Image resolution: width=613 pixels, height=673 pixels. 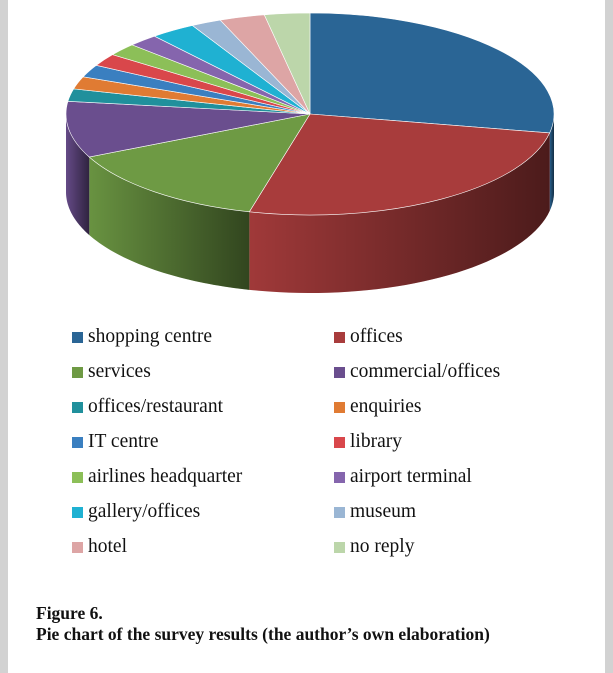 What do you see at coordinates (411, 476) in the screenshot?
I see `legend-label-airport-terminal: airport terminal` at bounding box center [411, 476].